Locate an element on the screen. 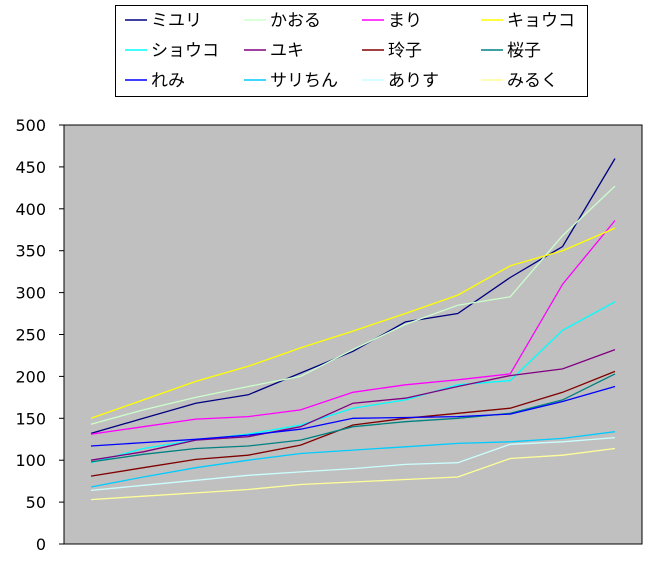 This screenshot has width=649, height=567. legend-item: ありす is located at coordinates (400, 81).